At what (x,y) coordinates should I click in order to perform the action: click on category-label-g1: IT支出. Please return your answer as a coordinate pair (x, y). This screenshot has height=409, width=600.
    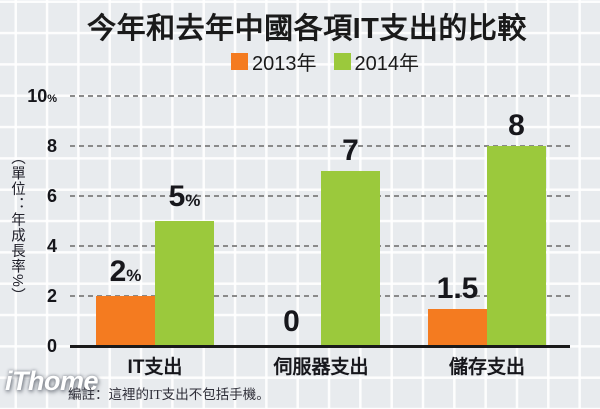
    Looking at the image, I should click on (155, 367).